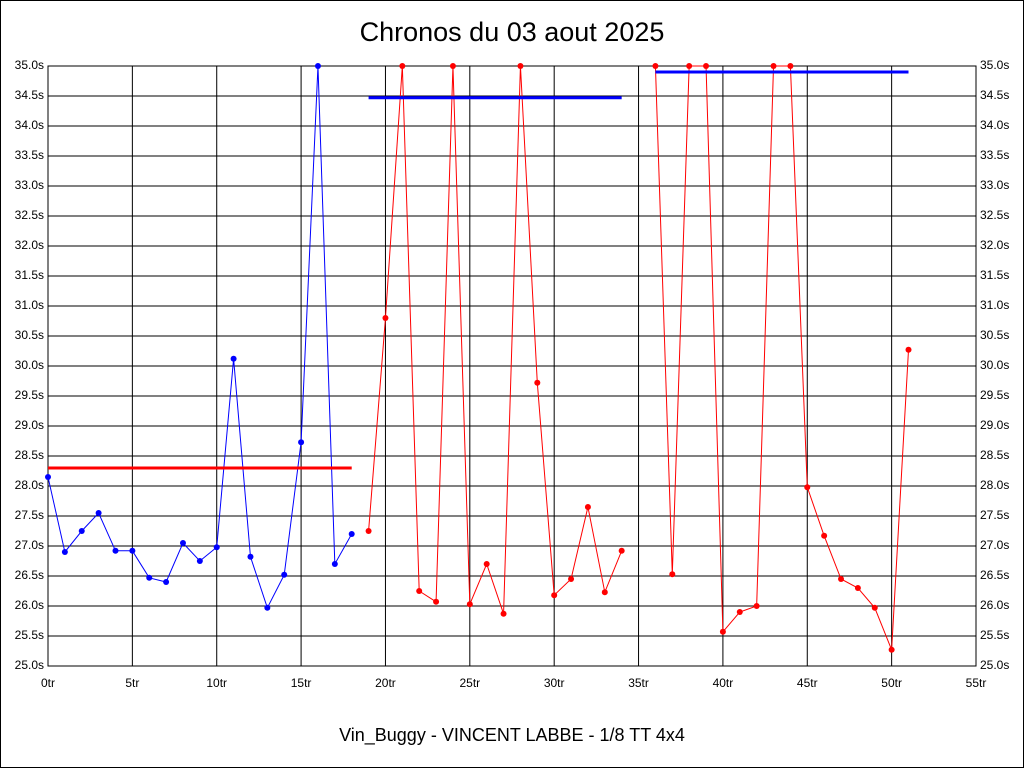  I want to click on y2-tick-label: 35.0s, so click(994, 65).